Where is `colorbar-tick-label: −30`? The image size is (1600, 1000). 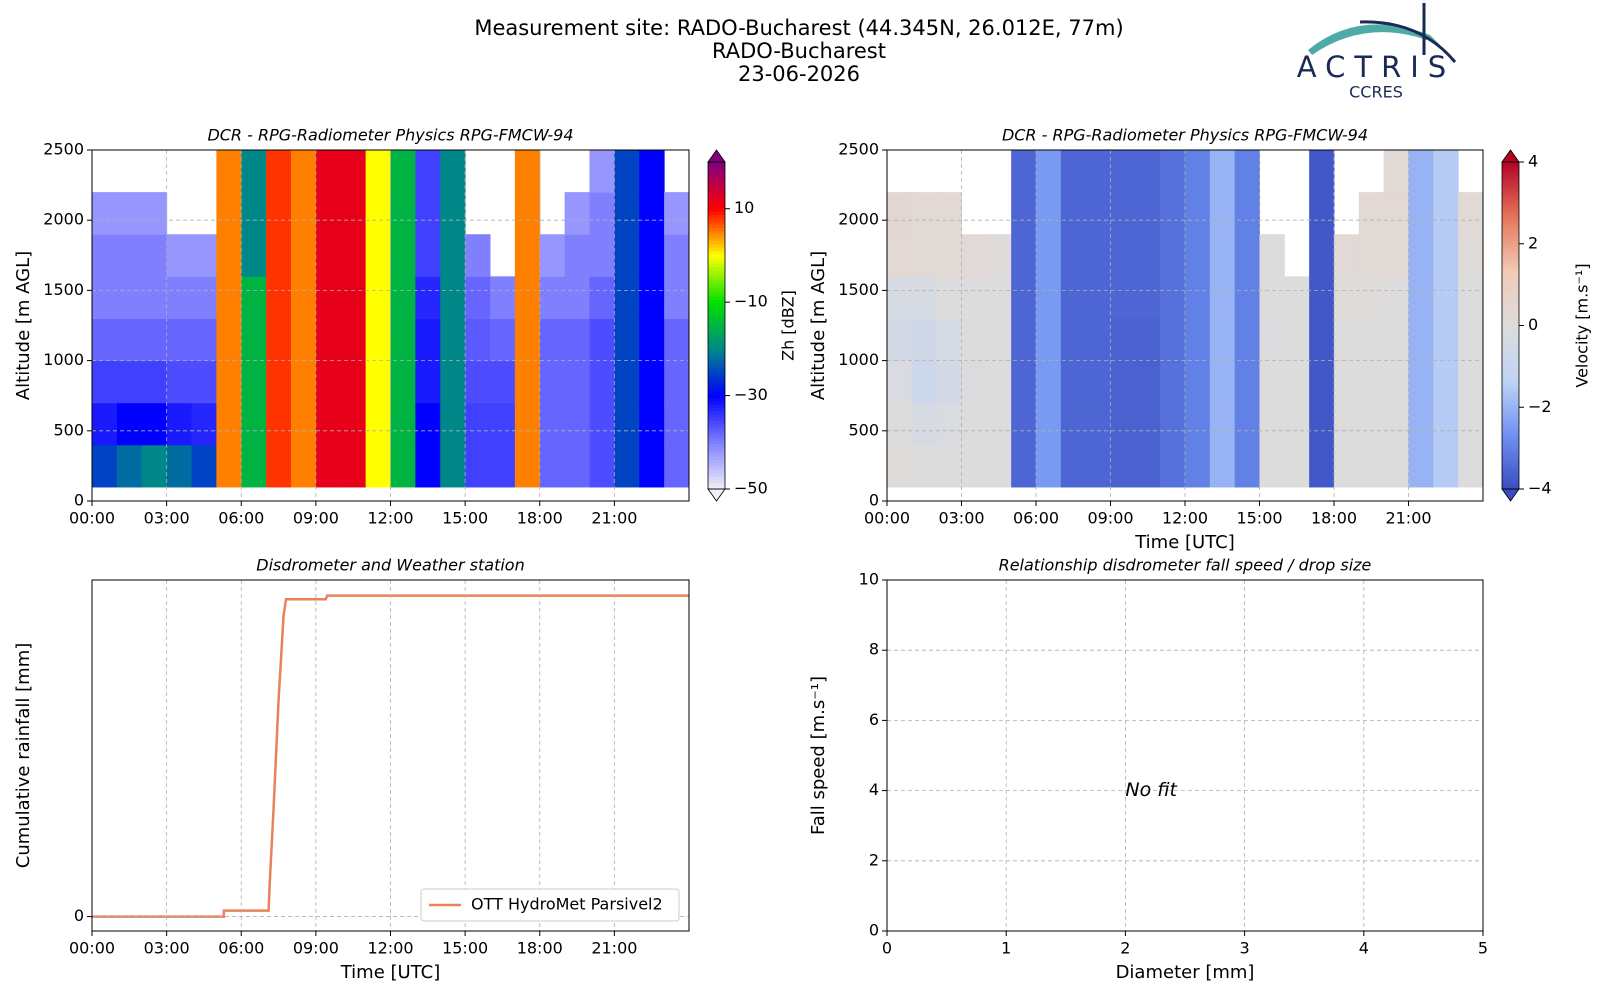 colorbar-tick-label: −30 is located at coordinates (751, 394).